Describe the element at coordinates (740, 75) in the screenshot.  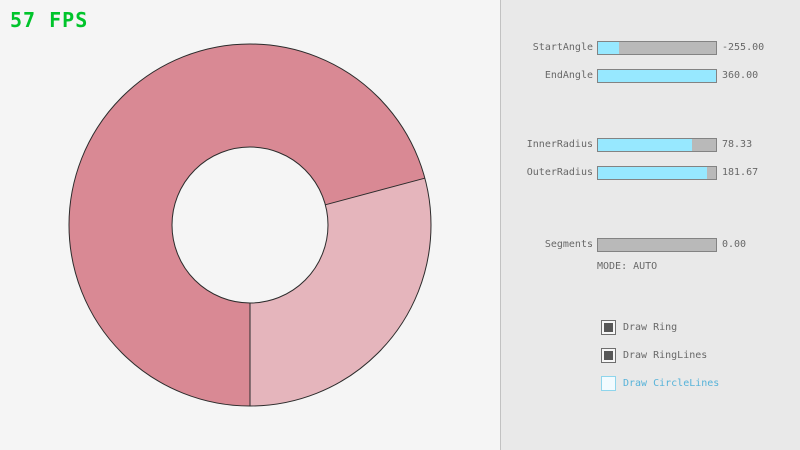
I see `end-angle-value: 360.00` at that location.